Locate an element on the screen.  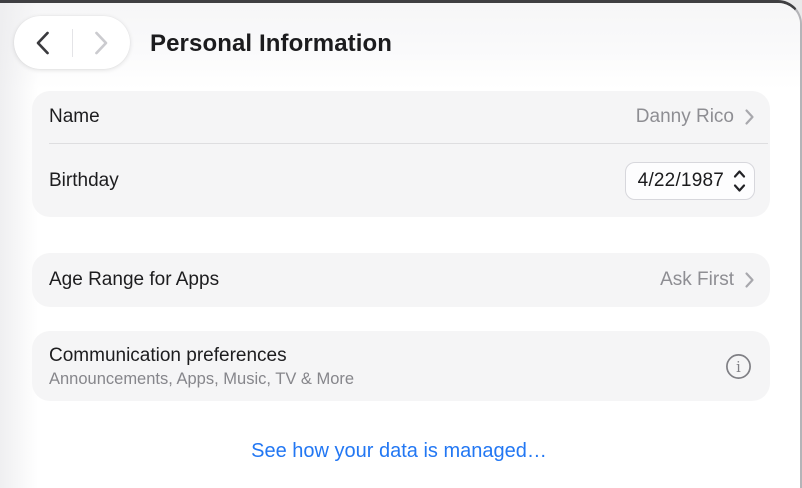
name-row: Name Danny Rico is located at coordinates (401, 117).